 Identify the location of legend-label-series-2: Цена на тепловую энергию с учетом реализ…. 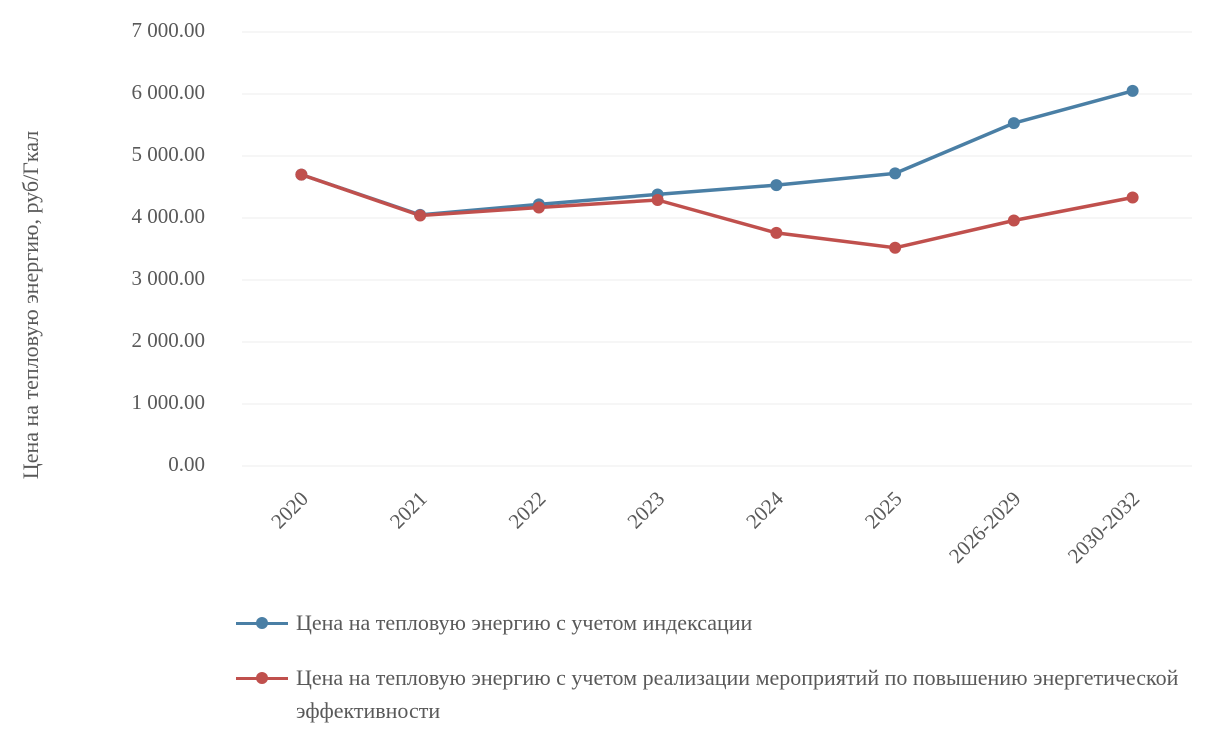
(737, 694).